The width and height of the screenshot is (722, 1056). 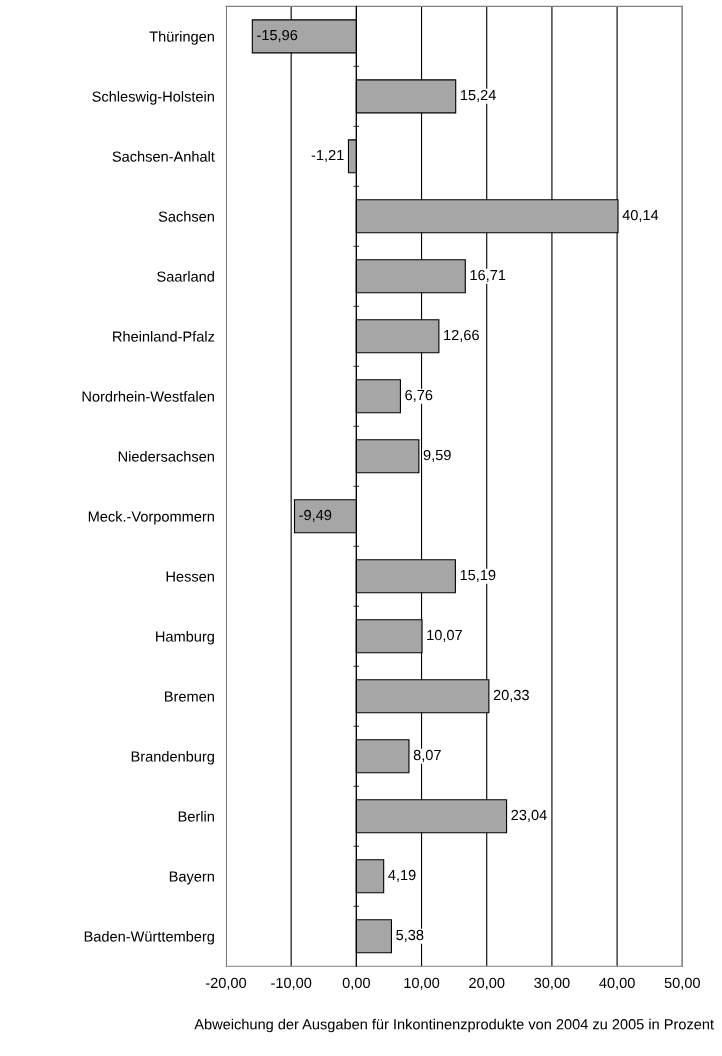 I want to click on data-label: 20,33, so click(x=511, y=695).